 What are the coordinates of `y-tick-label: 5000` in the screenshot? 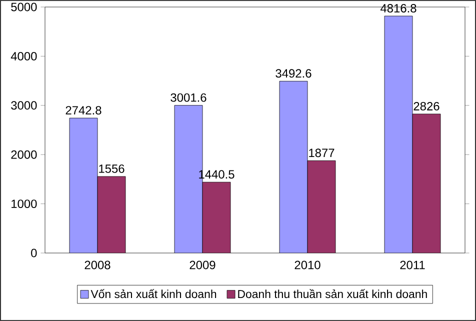 It's located at (24, 7).